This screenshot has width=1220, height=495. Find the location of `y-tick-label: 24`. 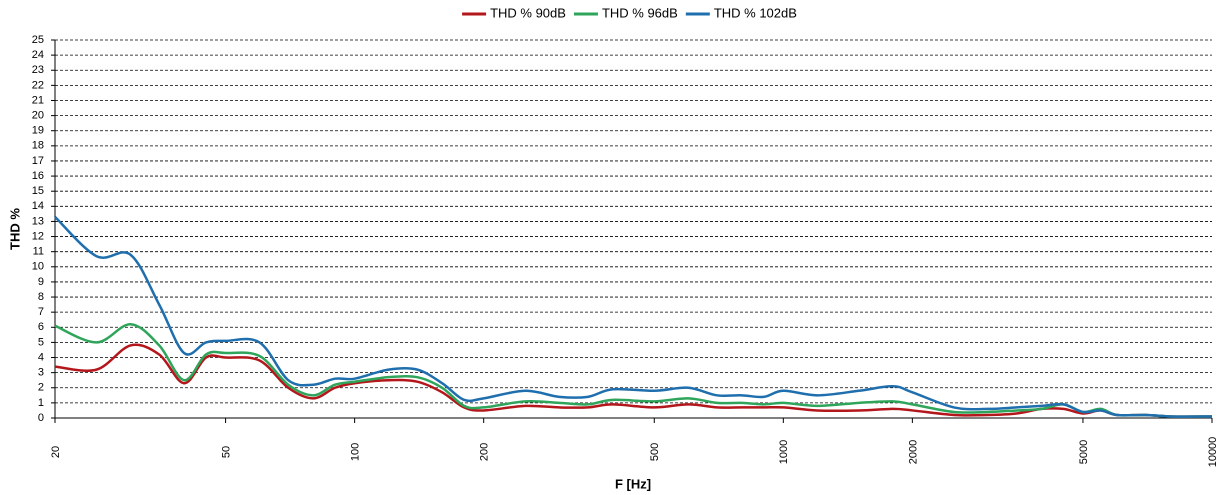

y-tick-label: 24 is located at coordinates (38, 55).